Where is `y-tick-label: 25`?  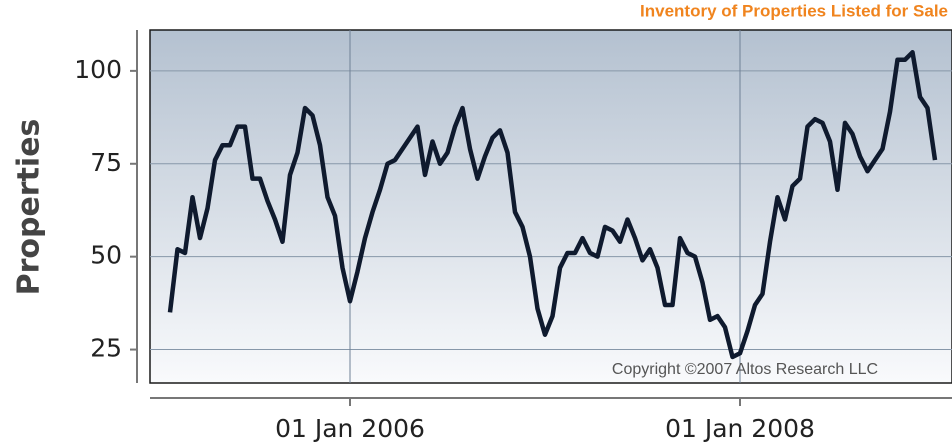 y-tick-label: 25 is located at coordinates (106, 348).